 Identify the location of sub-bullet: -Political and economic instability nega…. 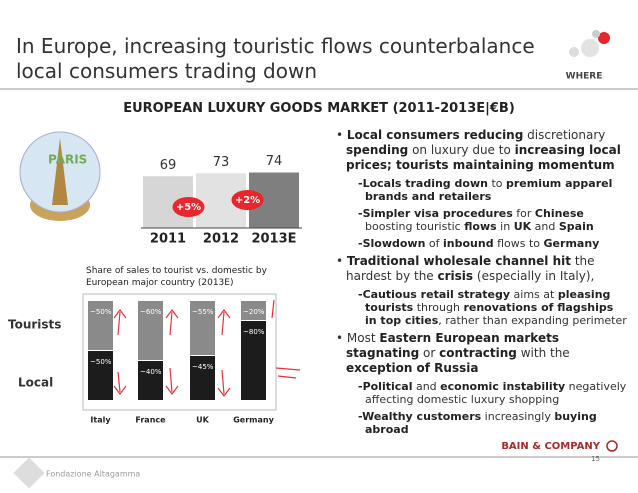
(488, 393).